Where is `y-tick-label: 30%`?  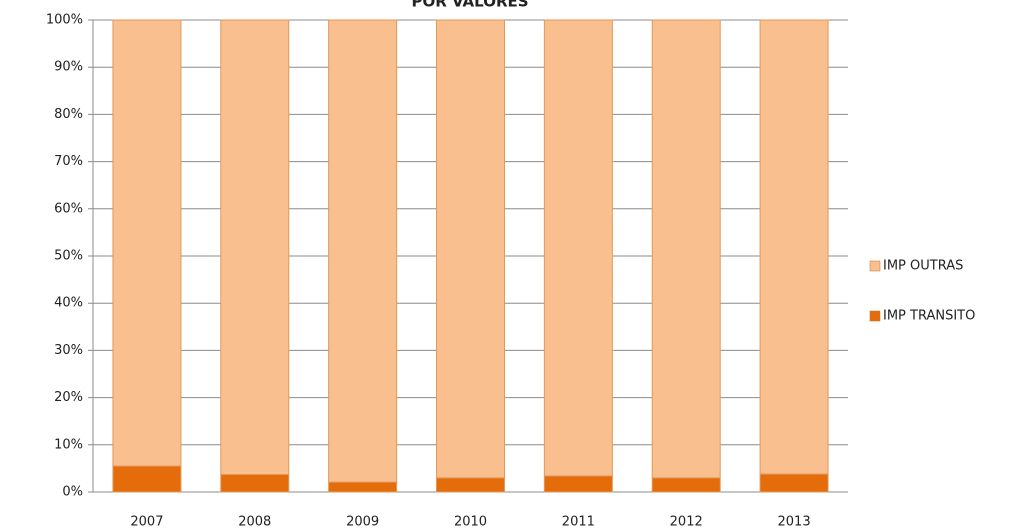
y-tick-label: 30% is located at coordinates (68, 350).